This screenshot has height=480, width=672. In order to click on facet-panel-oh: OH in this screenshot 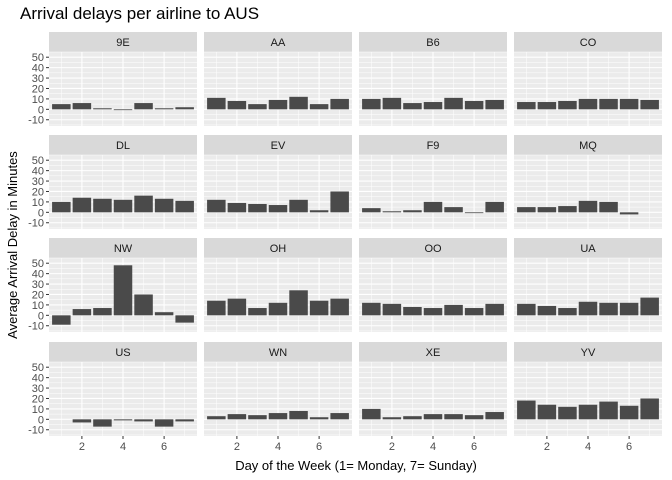, I will do `click(278, 285)`.